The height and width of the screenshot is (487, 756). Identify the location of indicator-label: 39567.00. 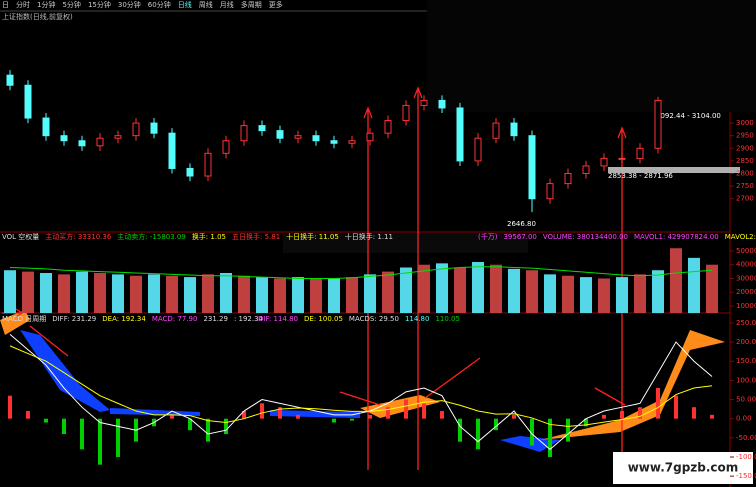
(519, 237).